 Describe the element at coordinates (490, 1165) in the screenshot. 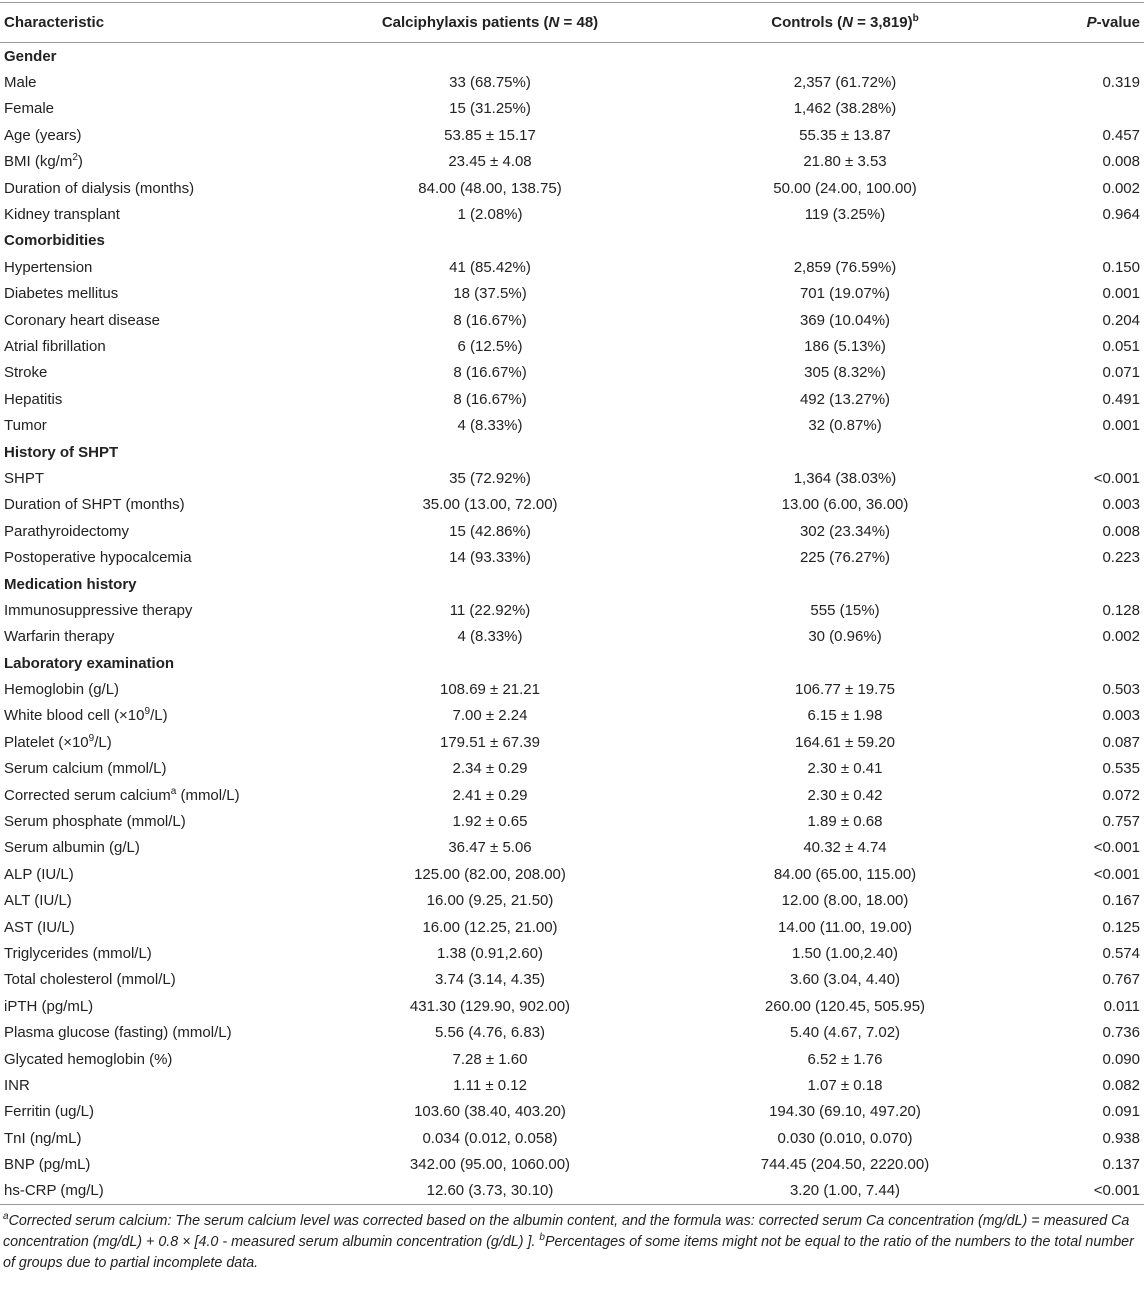

I see `cell: 342.00 (95.00, 1060.00)` at that location.